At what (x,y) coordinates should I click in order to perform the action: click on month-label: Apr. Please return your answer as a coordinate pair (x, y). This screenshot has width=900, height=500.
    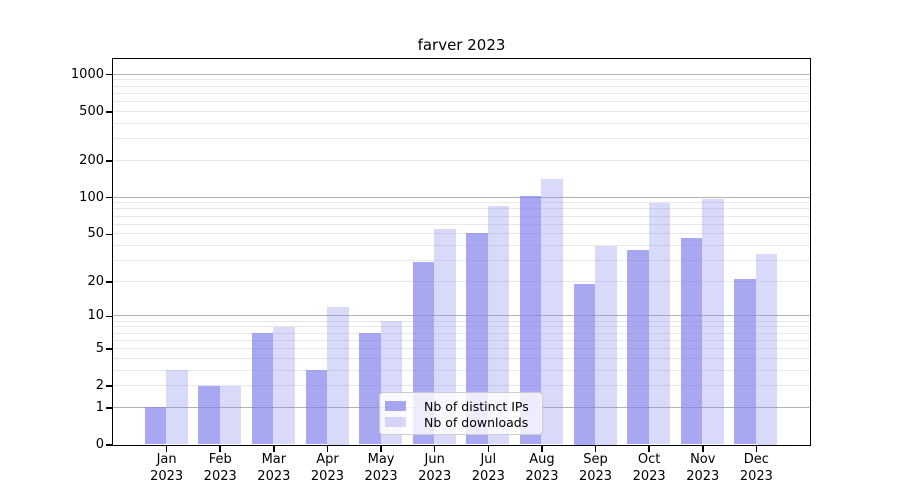
    Looking at the image, I should click on (327, 459).